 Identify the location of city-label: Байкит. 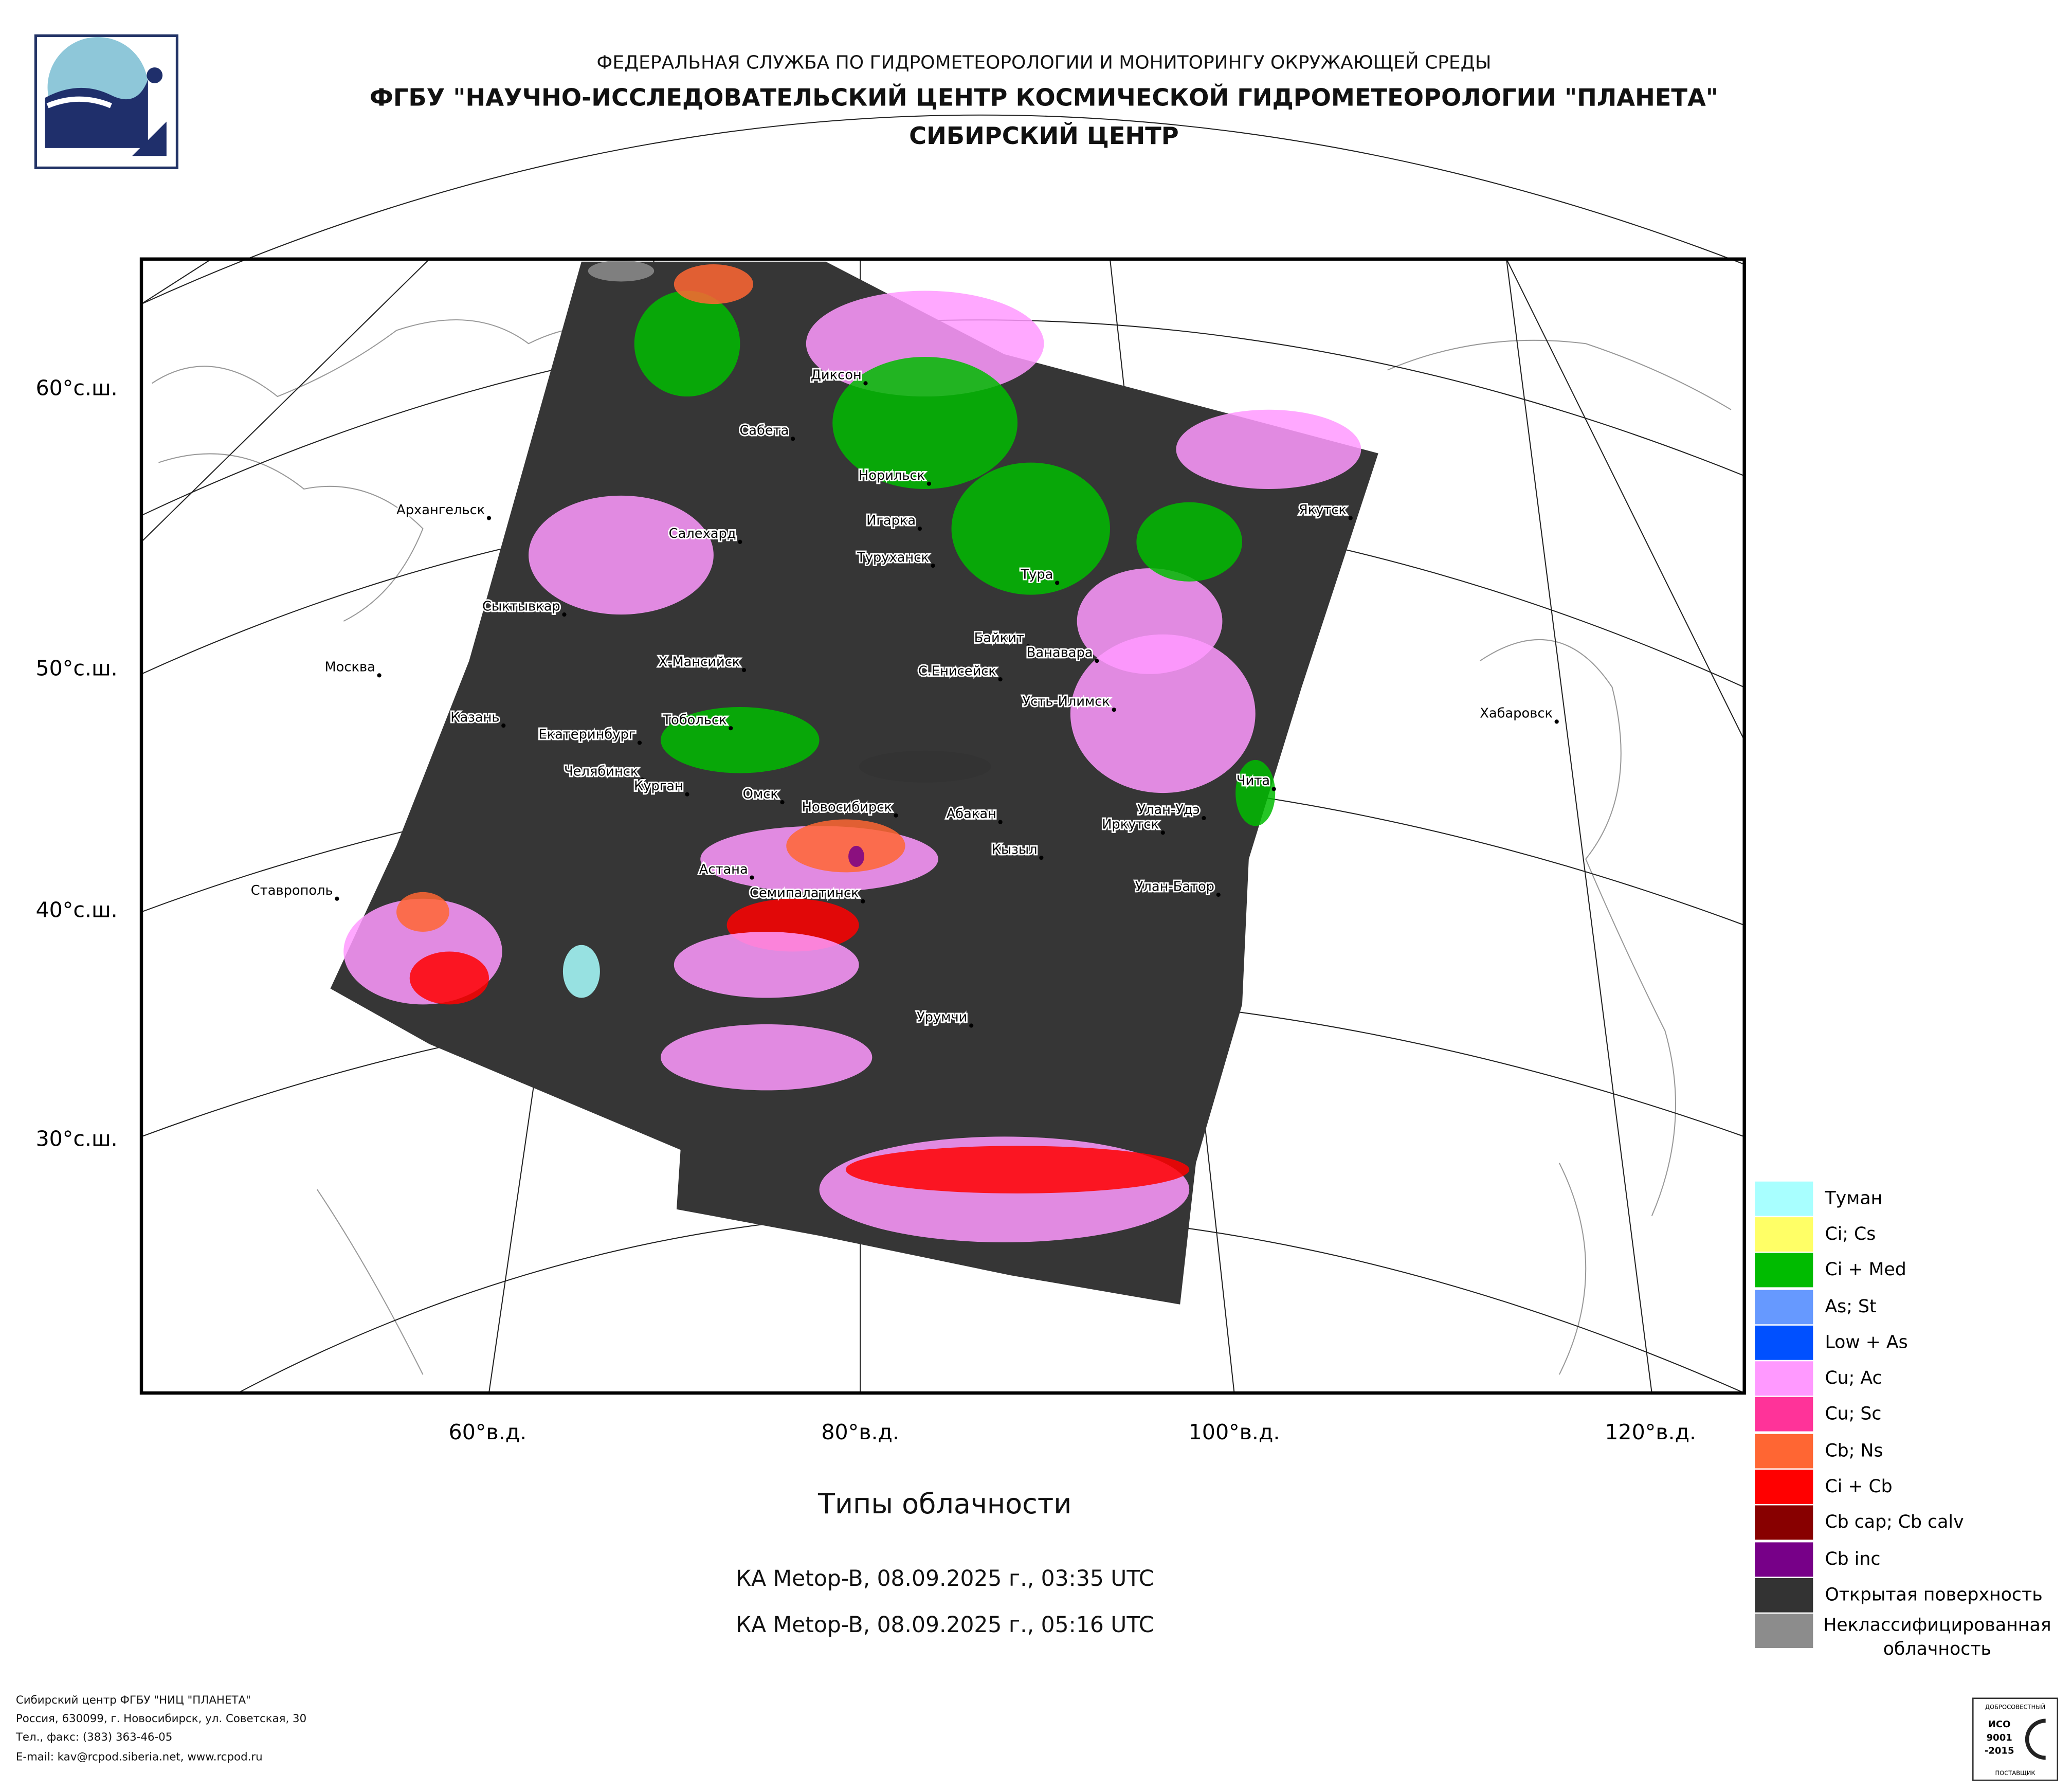
(999, 638).